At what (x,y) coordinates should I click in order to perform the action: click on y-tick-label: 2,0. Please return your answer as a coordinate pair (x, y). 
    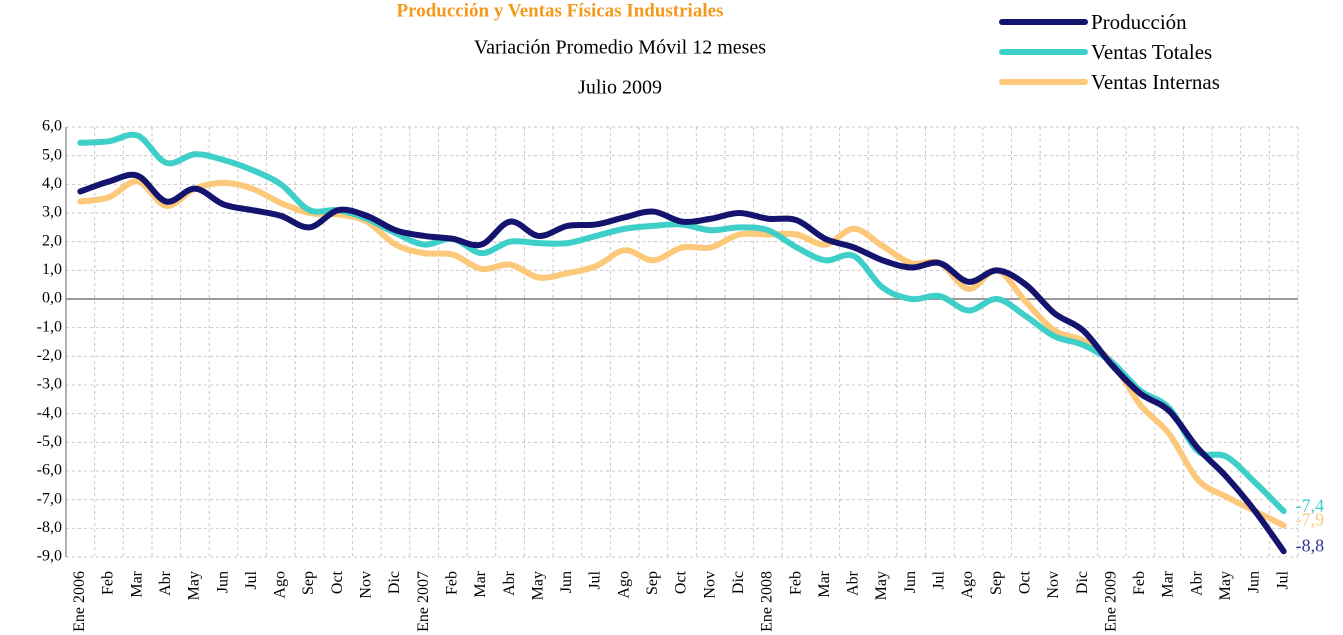
    Looking at the image, I should click on (52, 240).